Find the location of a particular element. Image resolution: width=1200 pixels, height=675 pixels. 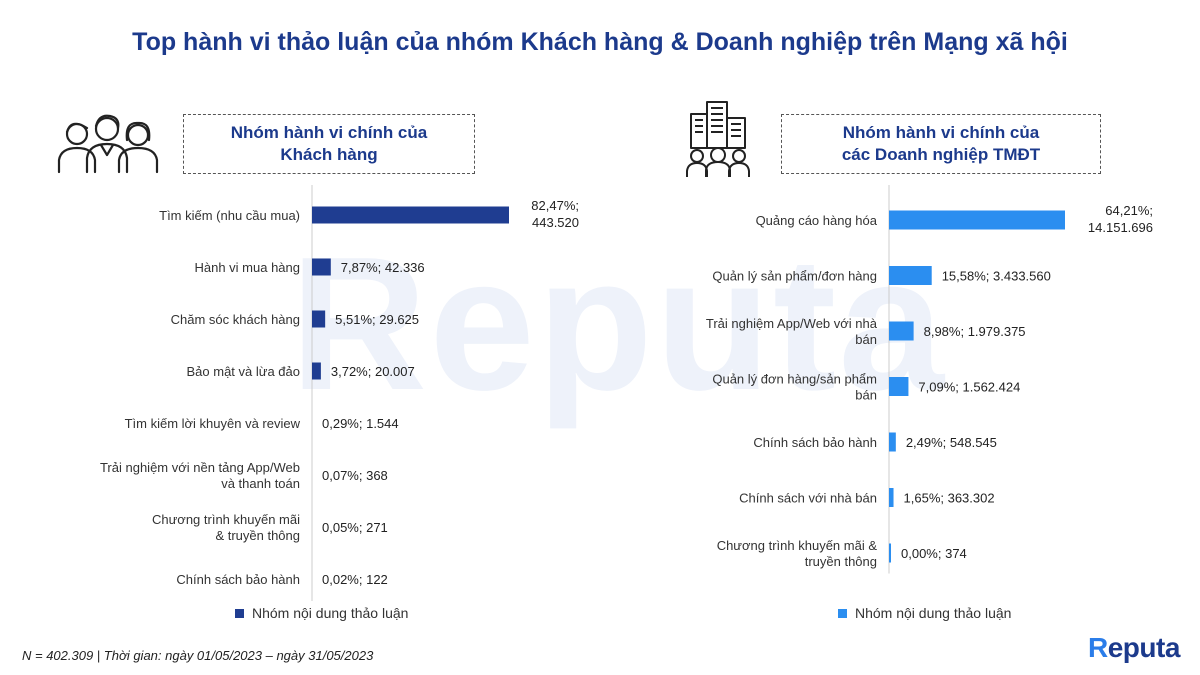

customer-header-box: Nhóm hành vi chính của Khách hàng is located at coordinates (329, 144).